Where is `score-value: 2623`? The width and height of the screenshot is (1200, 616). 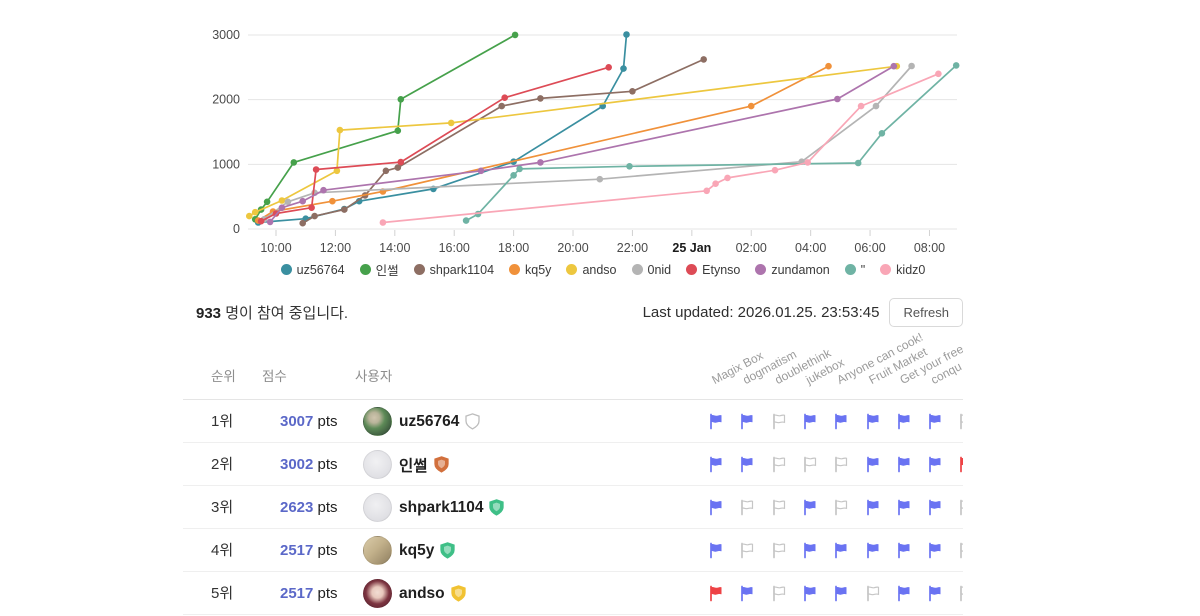 score-value: 2623 is located at coordinates (297, 507).